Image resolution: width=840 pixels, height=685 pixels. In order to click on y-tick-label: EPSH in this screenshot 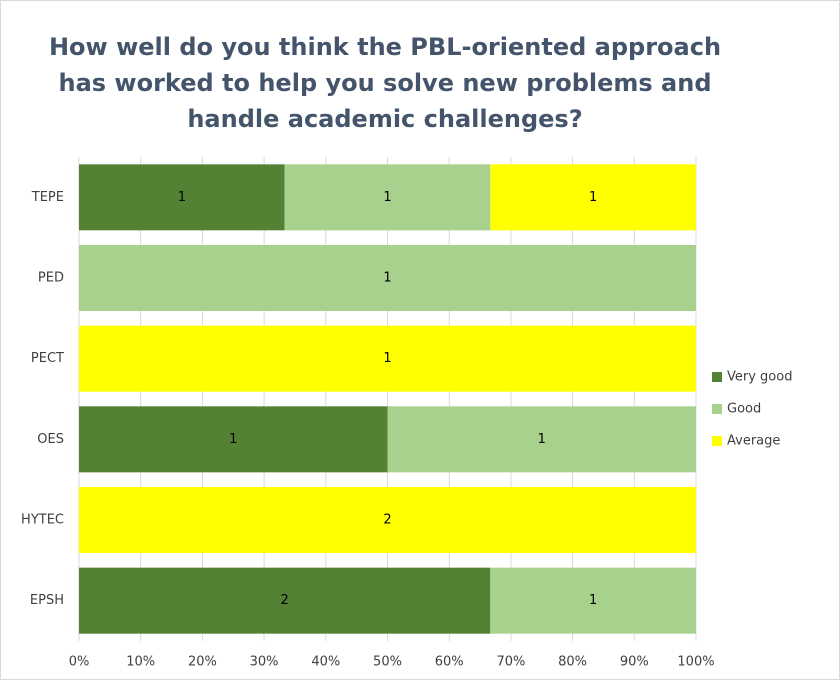, I will do `click(47, 600)`.